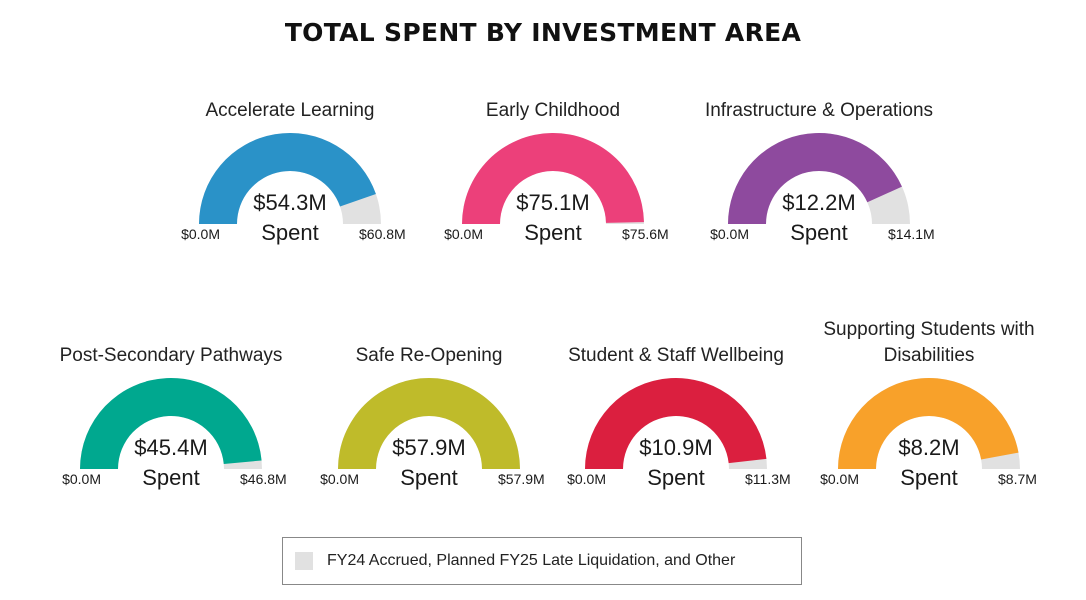 Image resolution: width=1086 pixels, height=600 pixels. Describe the element at coordinates (429, 355) in the screenshot. I see `gauge-title: Safe Re-Opening` at that location.